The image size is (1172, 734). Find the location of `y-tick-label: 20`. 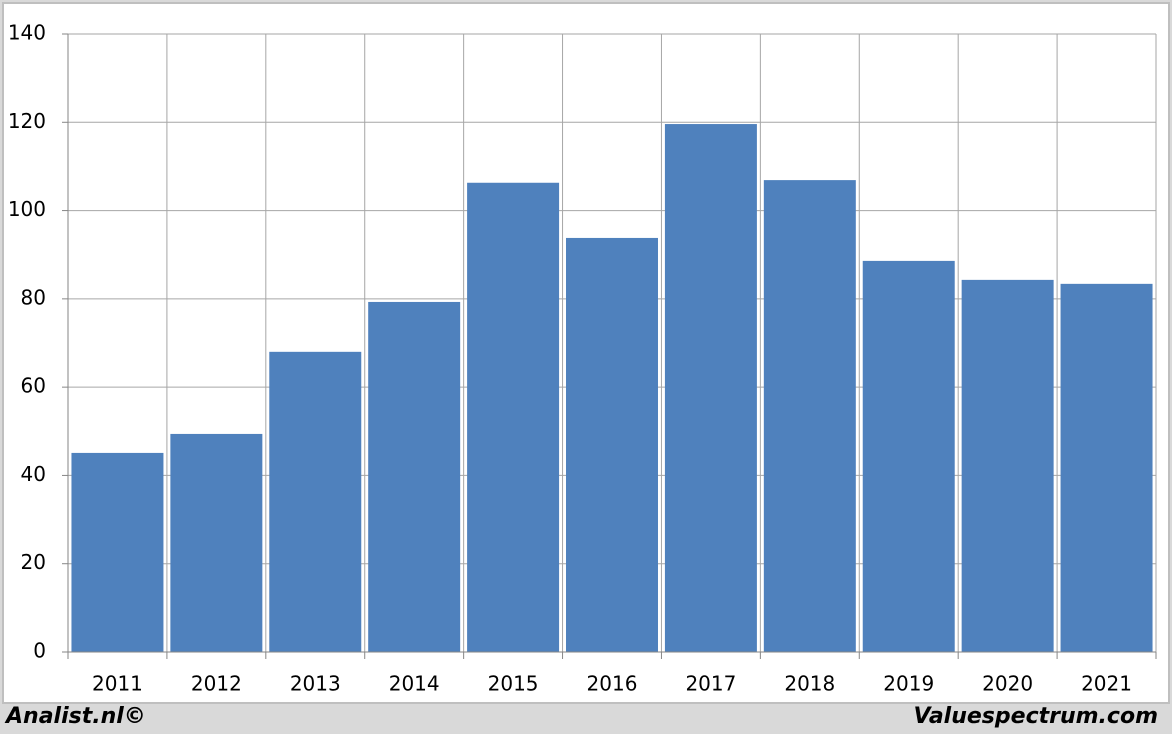

y-tick-label: 20 is located at coordinates (33, 562).